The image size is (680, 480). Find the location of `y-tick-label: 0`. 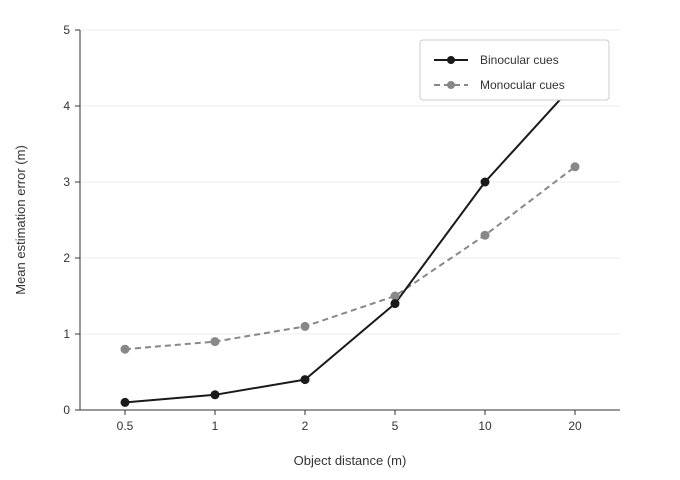

y-tick-label: 0 is located at coordinates (66, 410).